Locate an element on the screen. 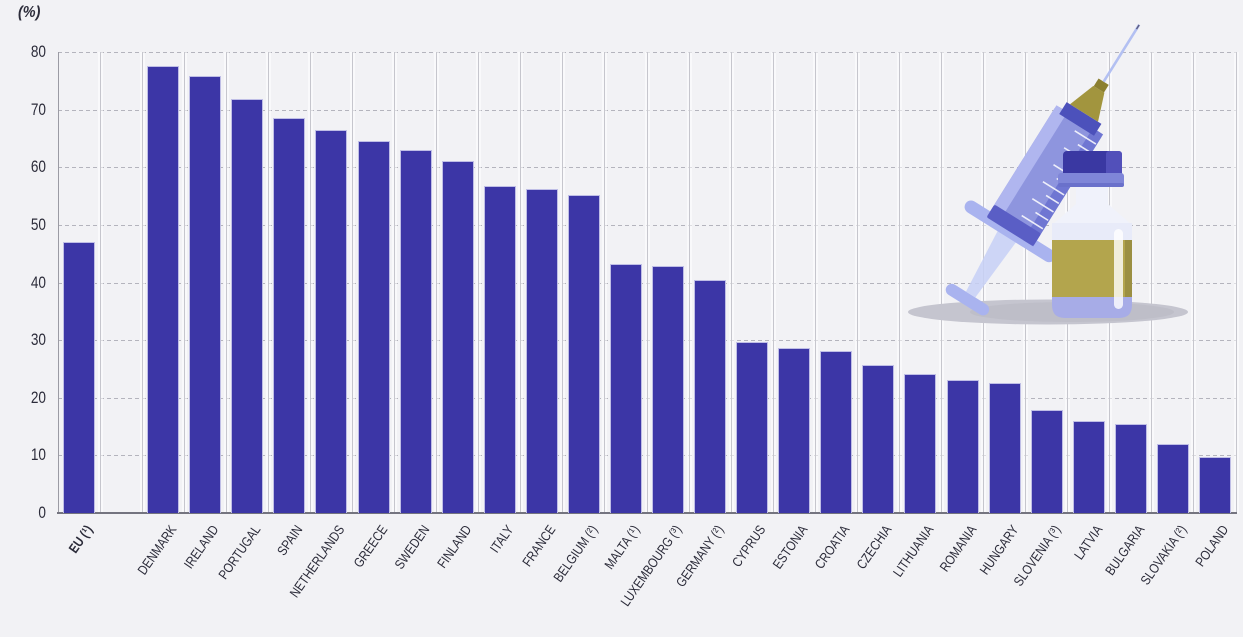 Image resolution: width=1243 pixels, height=637 pixels. bar-italy is located at coordinates (499, 349).